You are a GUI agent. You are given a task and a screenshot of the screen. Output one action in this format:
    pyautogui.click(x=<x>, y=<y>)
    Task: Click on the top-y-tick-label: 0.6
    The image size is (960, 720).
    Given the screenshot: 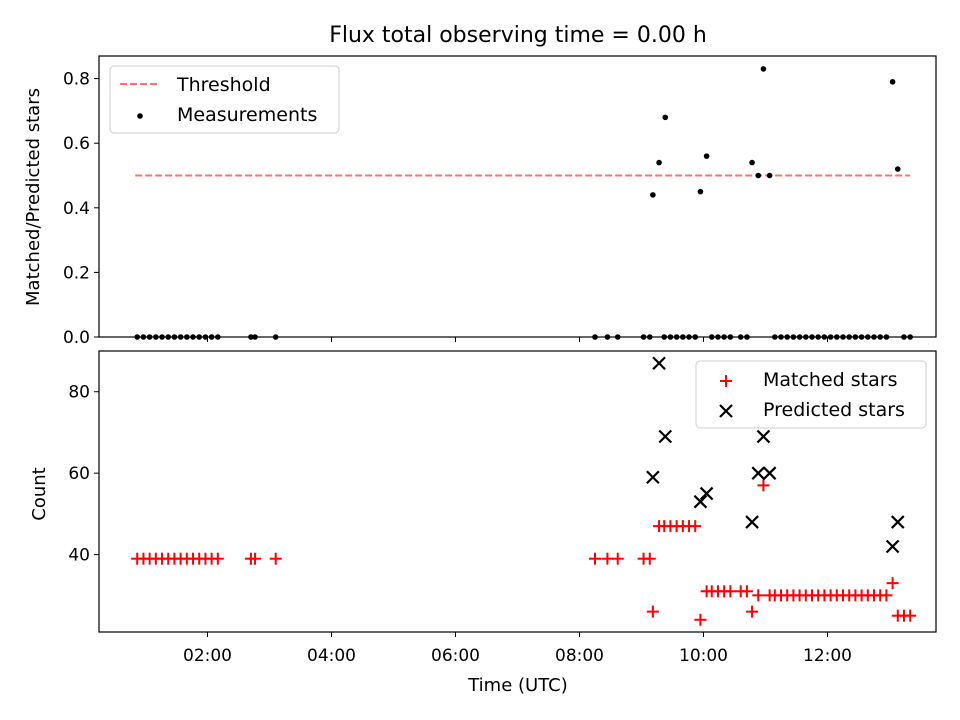 What is the action you would take?
    pyautogui.click(x=76, y=144)
    